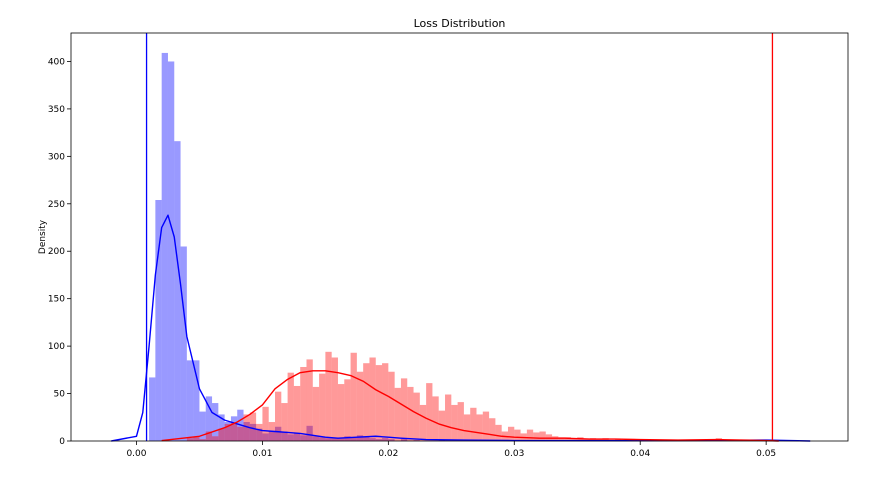 This screenshot has height=482, width=880. I want to click on y-tick-label: 250, so click(56, 205).